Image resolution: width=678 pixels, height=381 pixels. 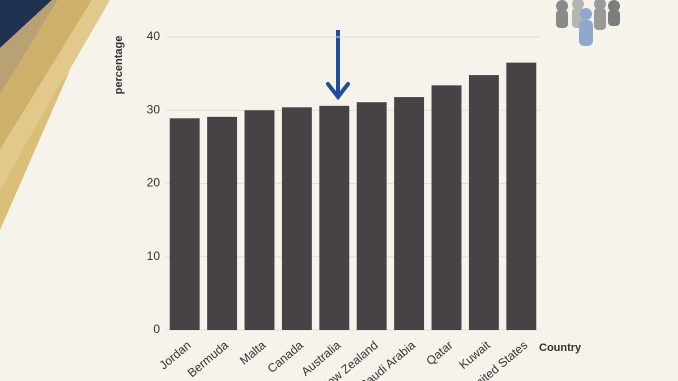 What do you see at coordinates (119, 65) in the screenshot?
I see `y-axis-title: percentage` at bounding box center [119, 65].